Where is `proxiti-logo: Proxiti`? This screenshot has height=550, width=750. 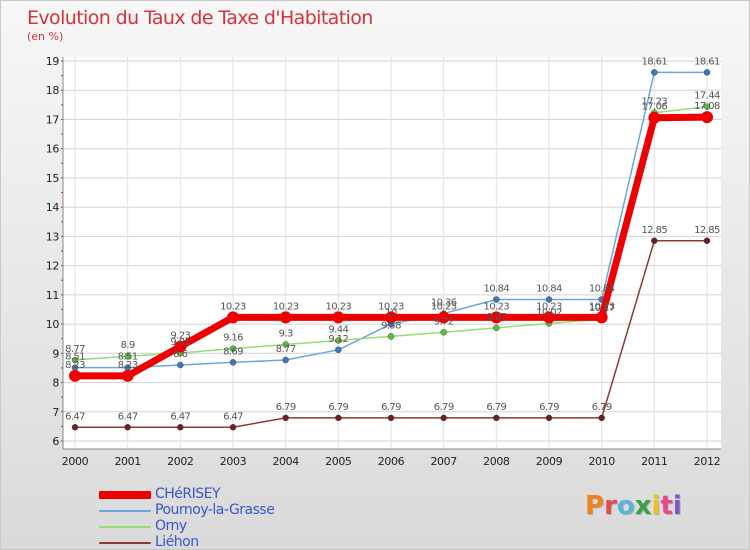
proxiti-logo: Proxiti is located at coordinates (633, 506).